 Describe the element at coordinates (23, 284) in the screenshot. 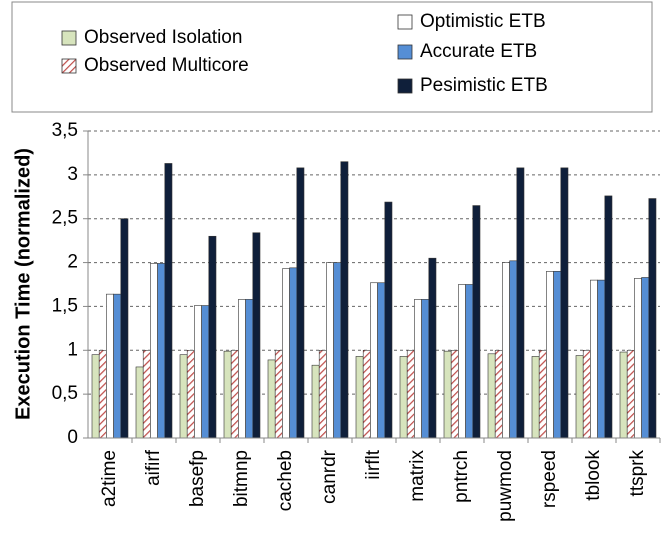

I see `y-axis-label: Execution Time (normalized)` at that location.